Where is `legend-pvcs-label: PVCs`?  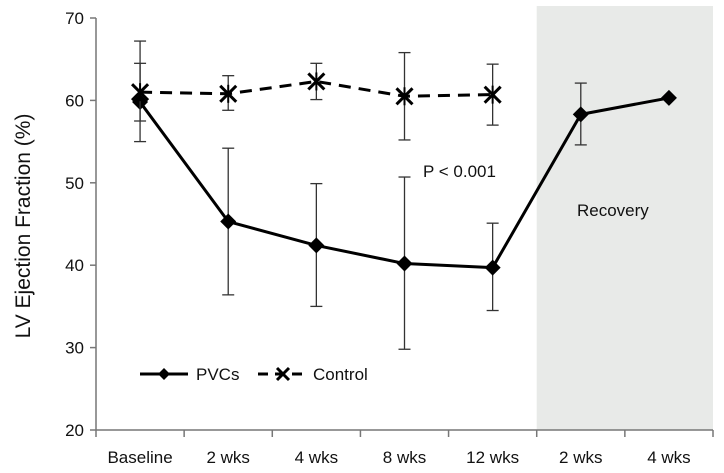
legend-pvcs-label: PVCs is located at coordinates (217, 374).